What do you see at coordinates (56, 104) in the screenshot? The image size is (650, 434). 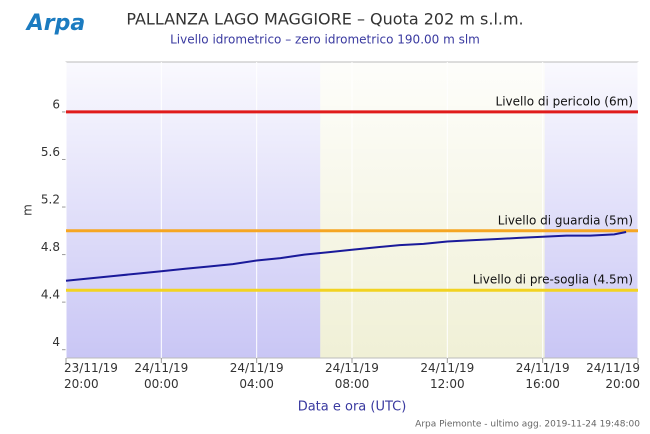 I see `y-tick-label: 6` at bounding box center [56, 104].